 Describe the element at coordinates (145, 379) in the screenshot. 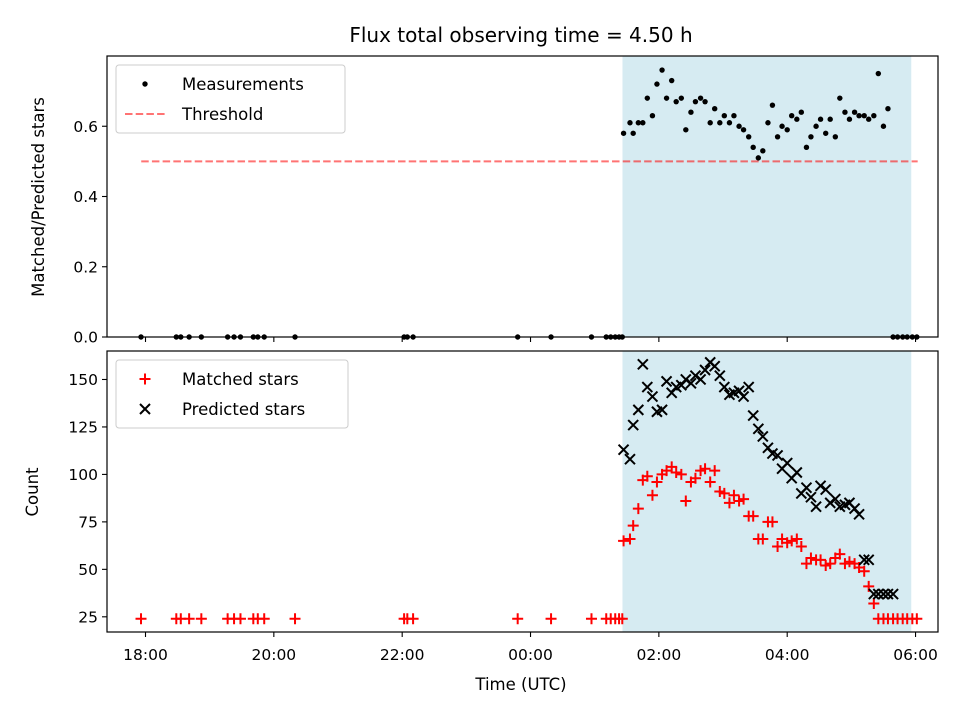

I see `legend-plus-marker` at that location.